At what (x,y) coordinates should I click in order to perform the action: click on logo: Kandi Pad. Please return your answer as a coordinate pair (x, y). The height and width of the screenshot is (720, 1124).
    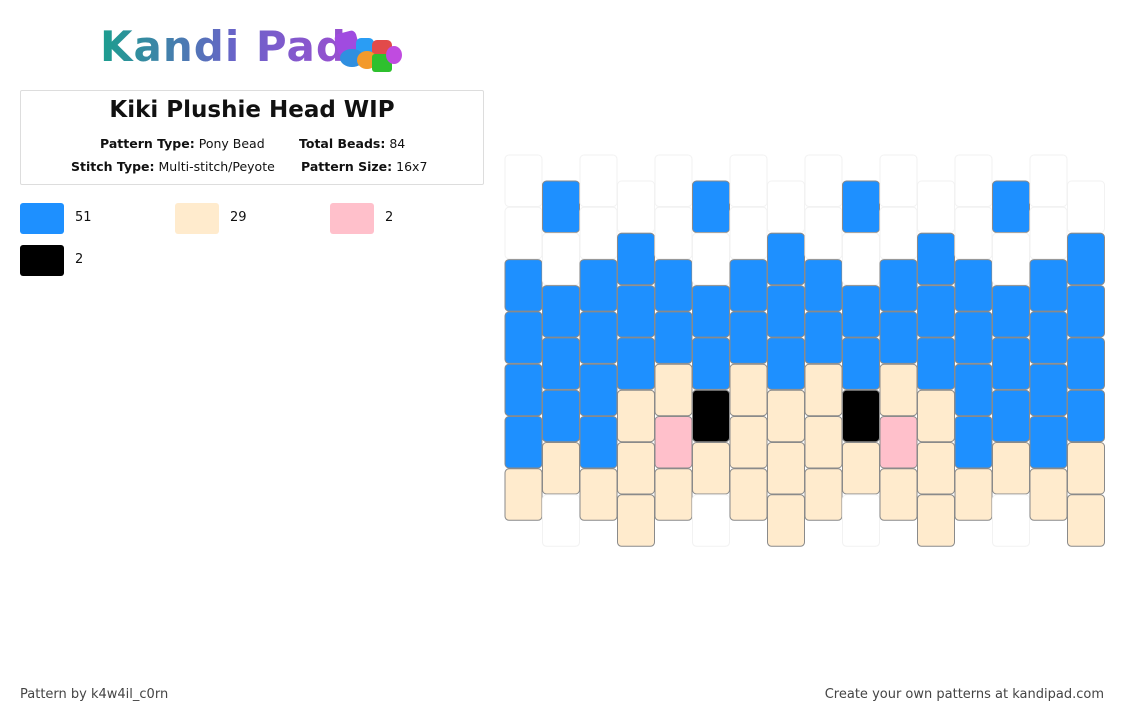
    Looking at the image, I should click on (223, 46).